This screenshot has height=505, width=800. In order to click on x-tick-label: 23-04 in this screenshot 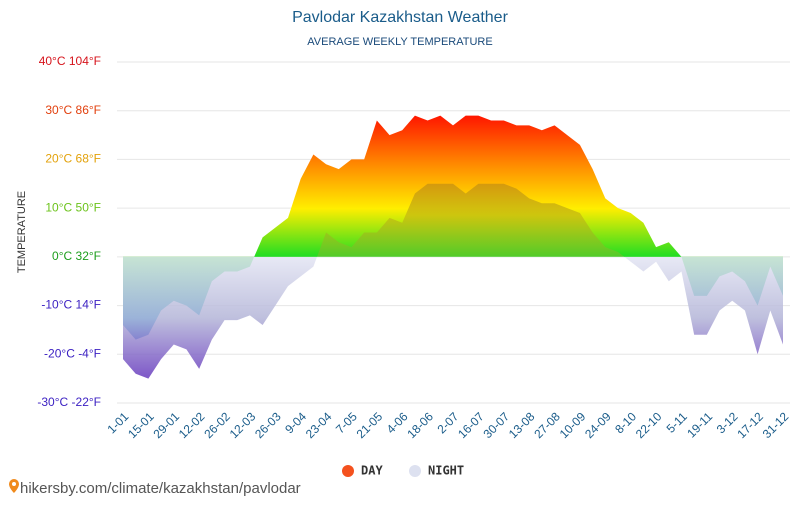, I will do `click(319, 425)`.